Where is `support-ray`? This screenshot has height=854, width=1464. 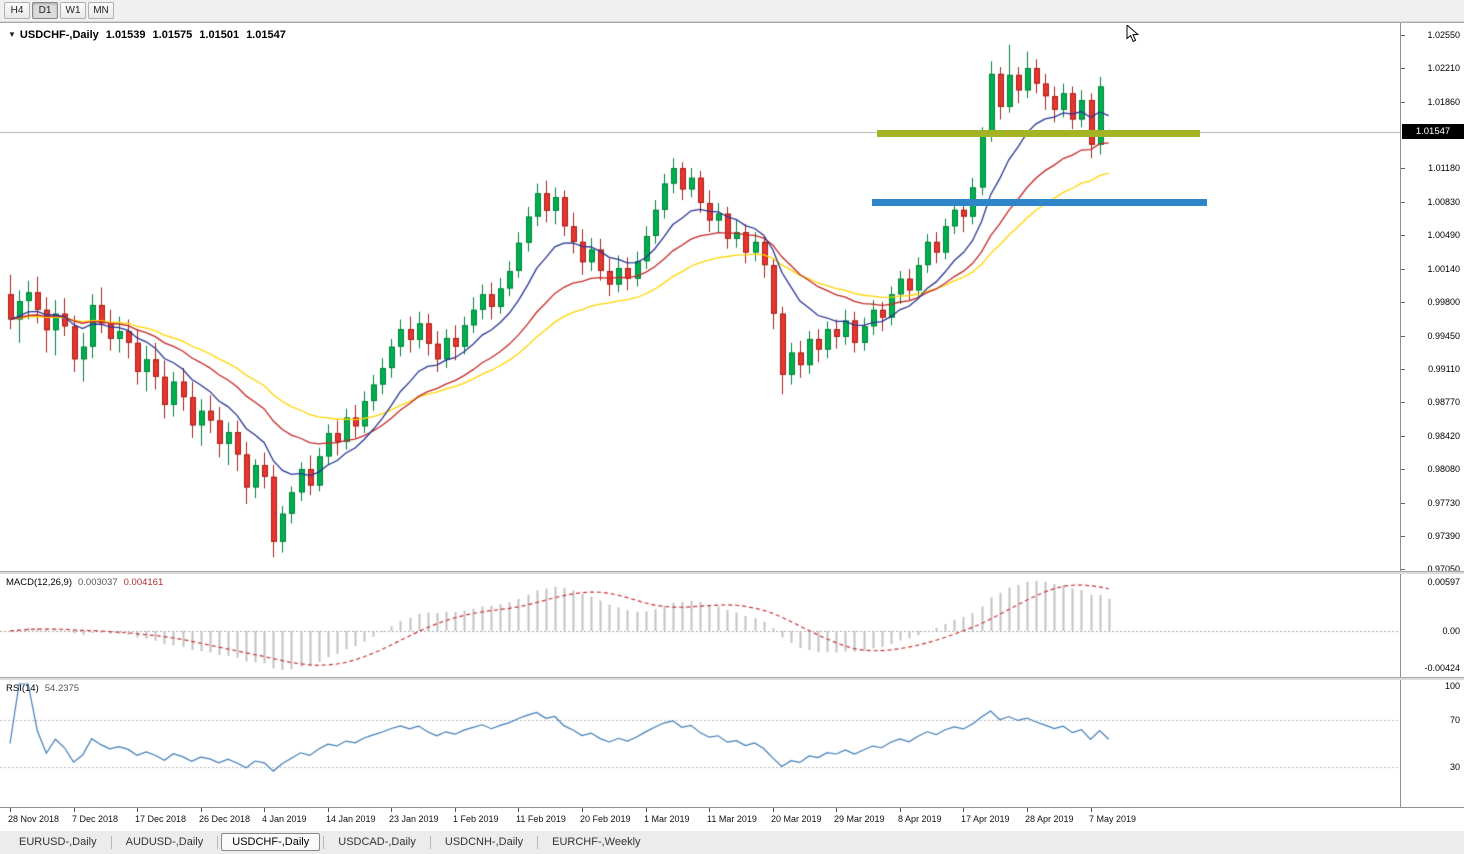
support-ray is located at coordinates (1039, 202).